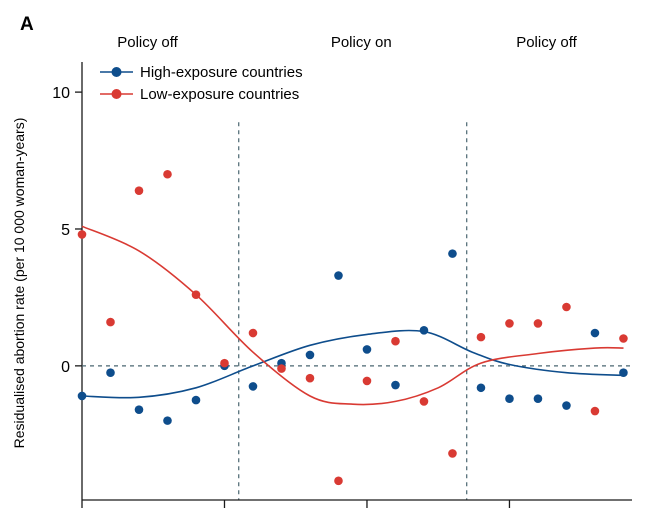 Image resolution: width=647 pixels, height=532 pixels. Describe the element at coordinates (221, 72) in the screenshot. I see `legend-high-exposure-label: High-exposure countries` at that location.